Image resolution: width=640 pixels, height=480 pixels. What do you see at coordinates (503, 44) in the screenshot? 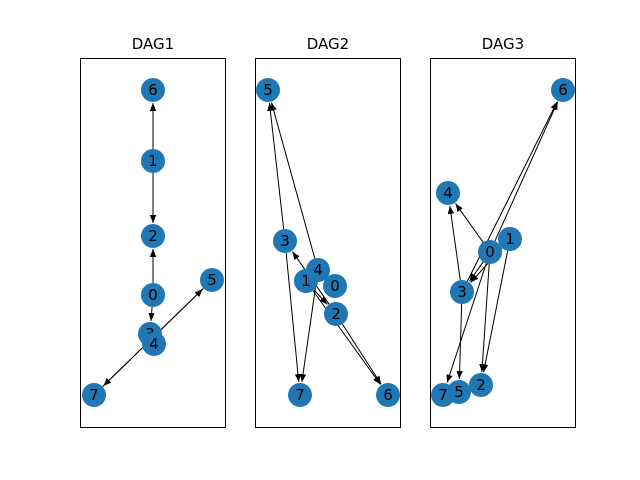
I see `dag3-title: DAG3` at bounding box center [503, 44].